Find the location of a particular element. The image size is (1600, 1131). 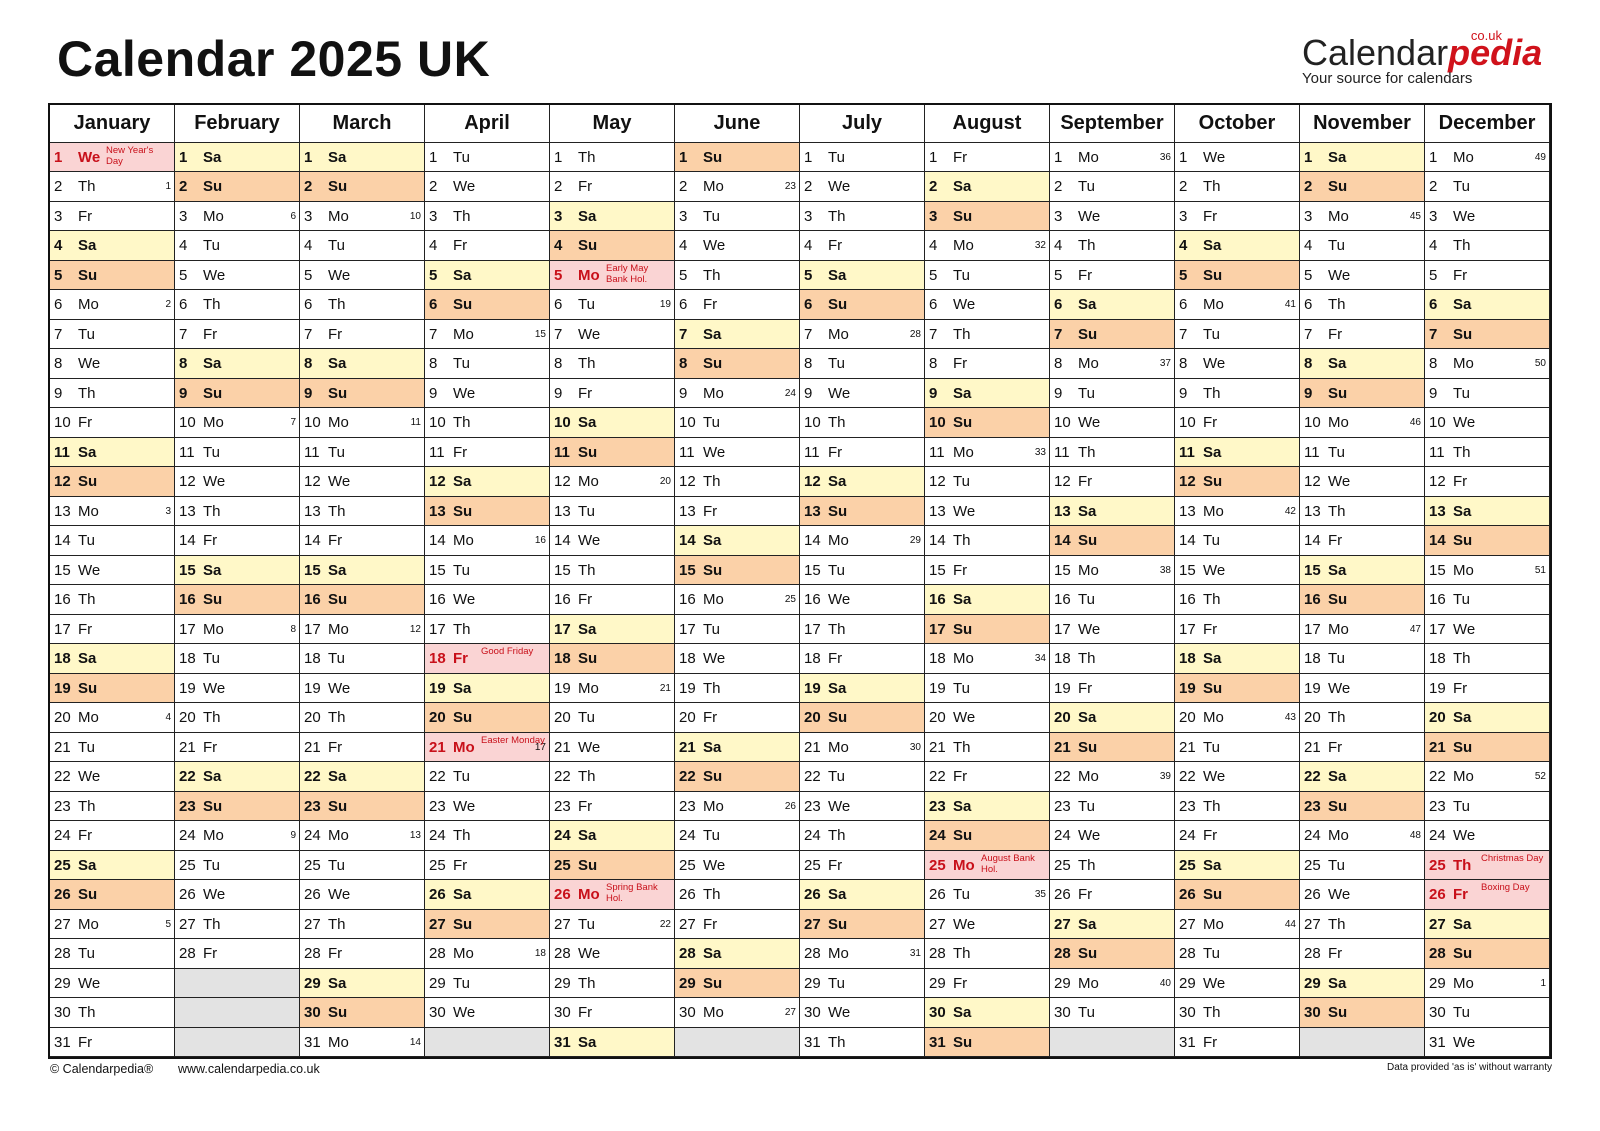

day-cell: 25 Mo August Bank Hol. is located at coordinates (987, 865).